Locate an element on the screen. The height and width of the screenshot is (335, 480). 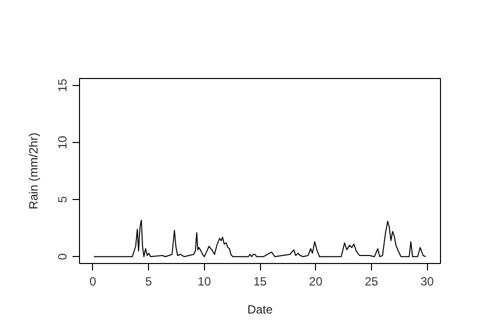
x-tick-label: 15 is located at coordinates (260, 281).